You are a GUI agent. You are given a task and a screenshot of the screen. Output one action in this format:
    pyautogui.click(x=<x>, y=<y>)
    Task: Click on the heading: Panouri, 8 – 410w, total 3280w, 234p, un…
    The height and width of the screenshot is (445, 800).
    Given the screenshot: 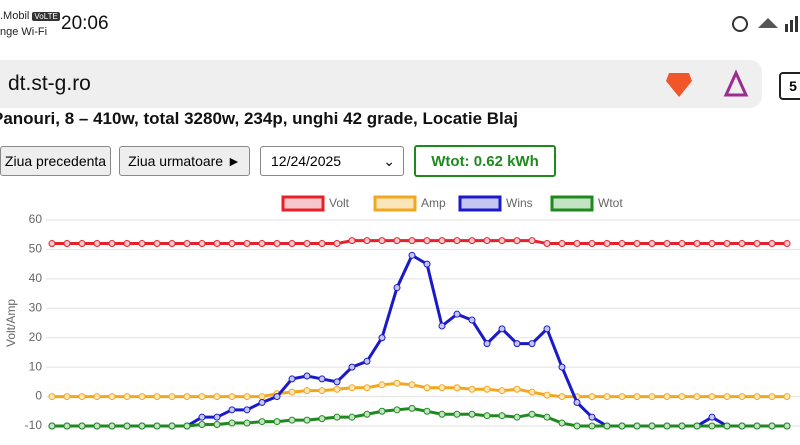 What is the action you would take?
    pyautogui.click(x=259, y=118)
    